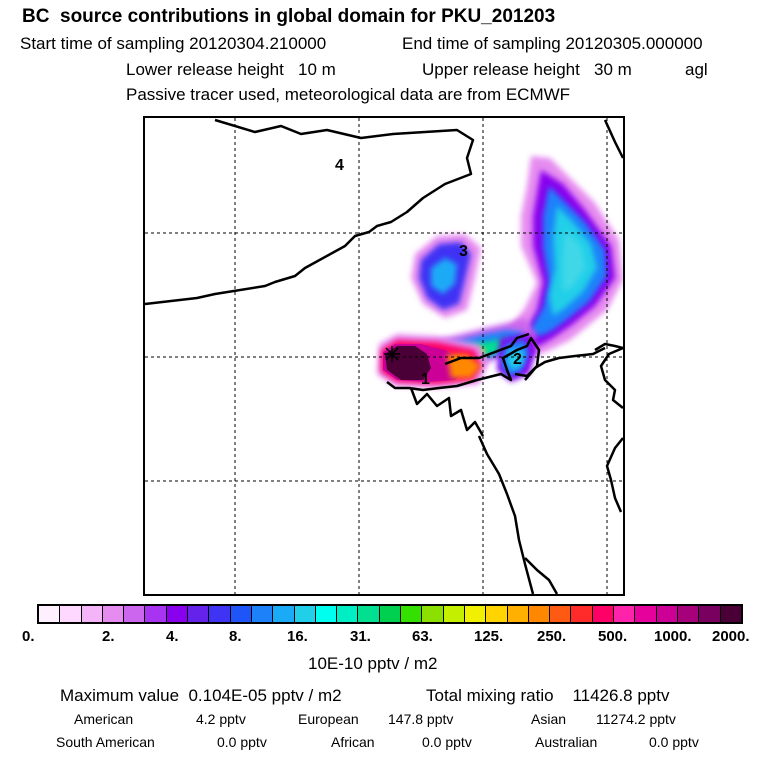 This screenshot has width=768, height=768. What do you see at coordinates (636, 719) in the screenshot?
I see `source-asian-value: 11274.2 pptv` at bounding box center [636, 719].